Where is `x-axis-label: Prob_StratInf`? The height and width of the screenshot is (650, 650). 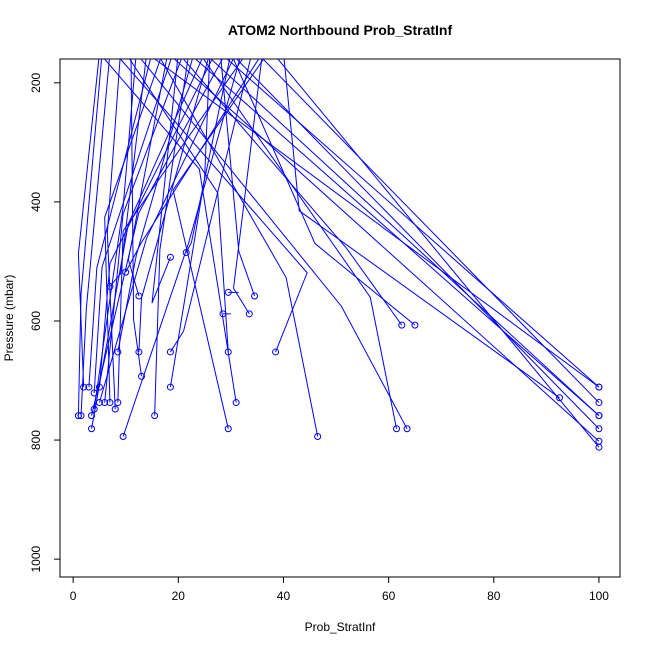
x-axis-label: Prob_StratInf is located at coordinates (340, 627).